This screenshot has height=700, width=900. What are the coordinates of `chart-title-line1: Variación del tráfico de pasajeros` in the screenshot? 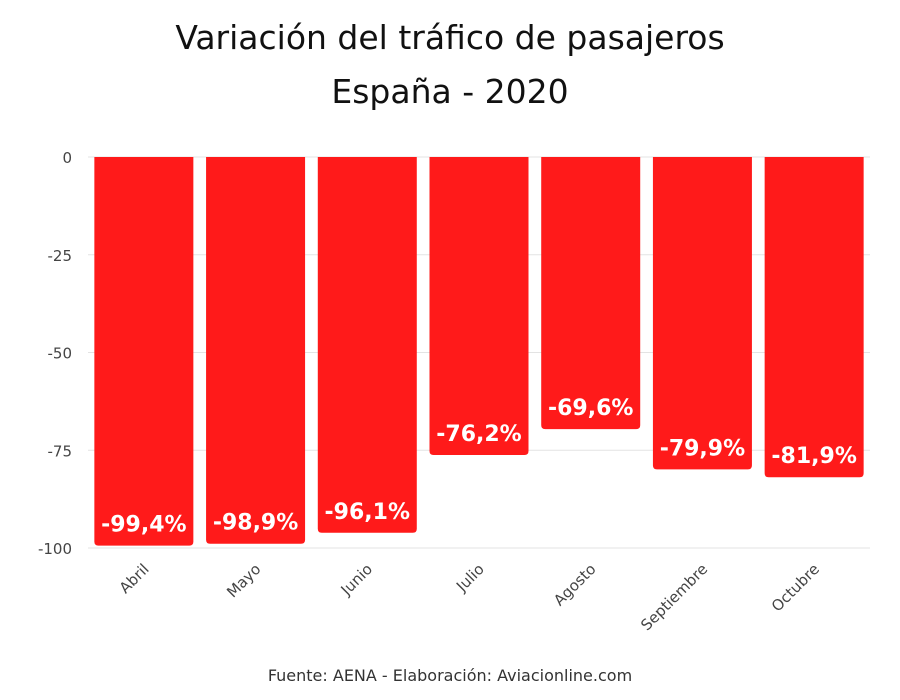 It's located at (450, 37).